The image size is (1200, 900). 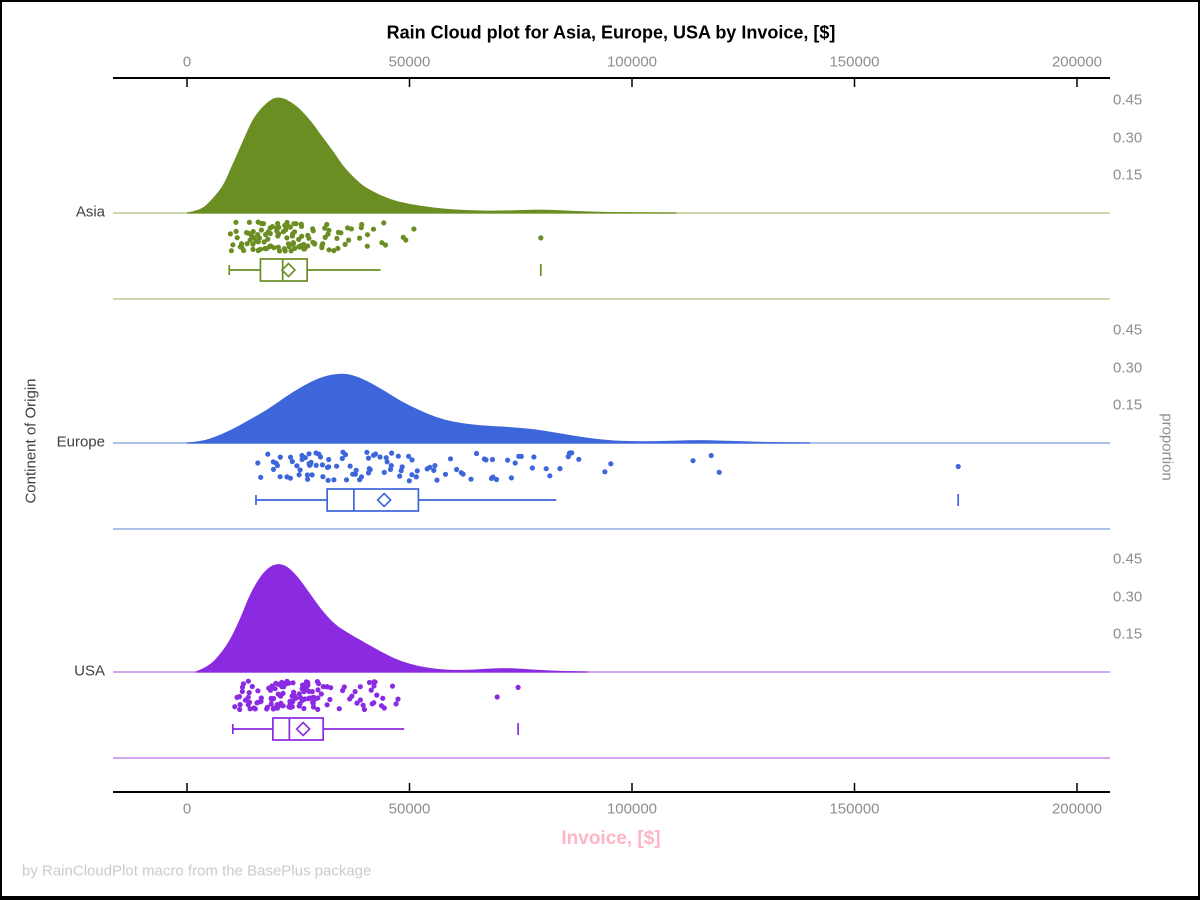 What do you see at coordinates (632, 809) in the screenshot?
I see `bottom-x-tick-label: 100000` at bounding box center [632, 809].